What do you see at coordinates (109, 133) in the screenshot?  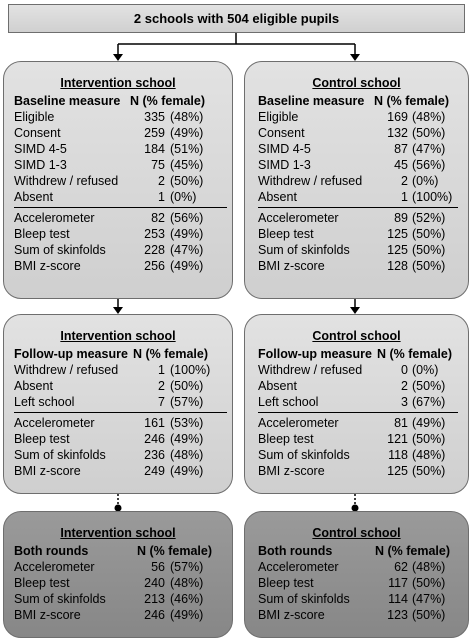 I see `table-row: Consent 259 (49%)` at bounding box center [109, 133].